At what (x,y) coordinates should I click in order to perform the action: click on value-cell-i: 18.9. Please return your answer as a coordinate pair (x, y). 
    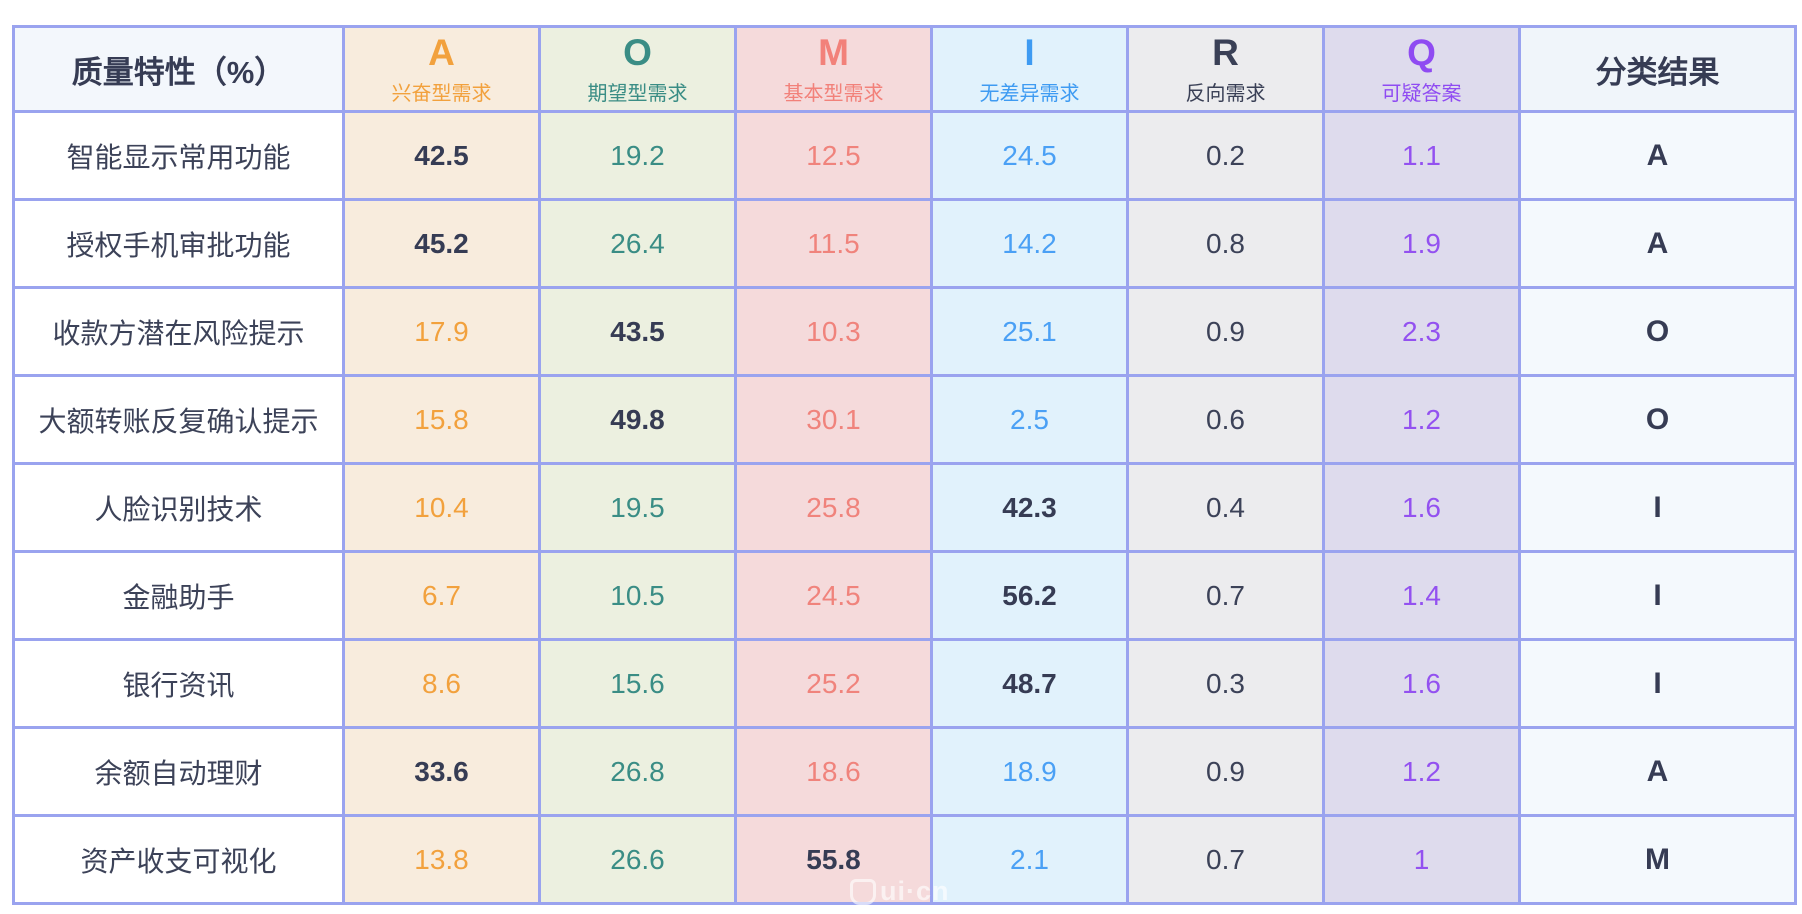
    Looking at the image, I should click on (1029, 771).